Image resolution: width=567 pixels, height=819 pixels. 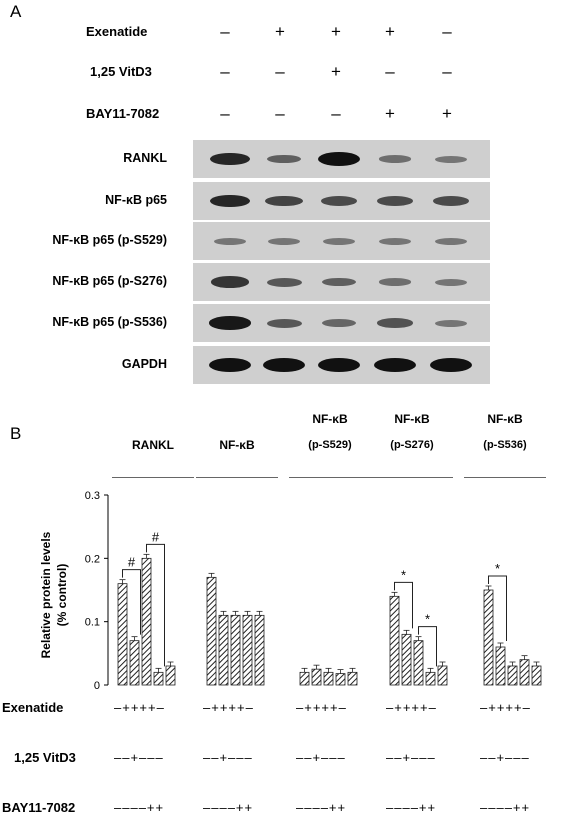 I want to click on group-title-line: (p-S276), so click(x=412, y=445).